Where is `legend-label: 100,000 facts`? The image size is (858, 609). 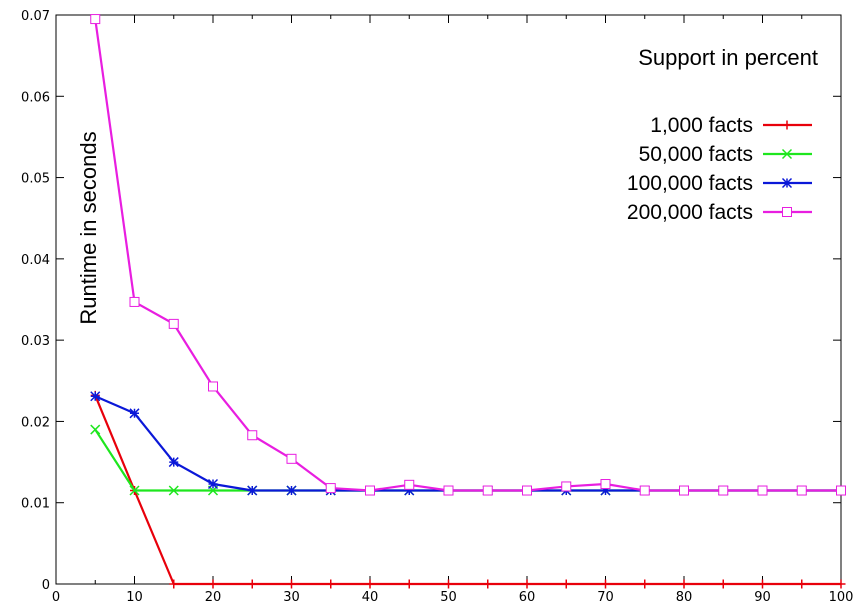 legend-label: 100,000 facts is located at coordinates (690, 183).